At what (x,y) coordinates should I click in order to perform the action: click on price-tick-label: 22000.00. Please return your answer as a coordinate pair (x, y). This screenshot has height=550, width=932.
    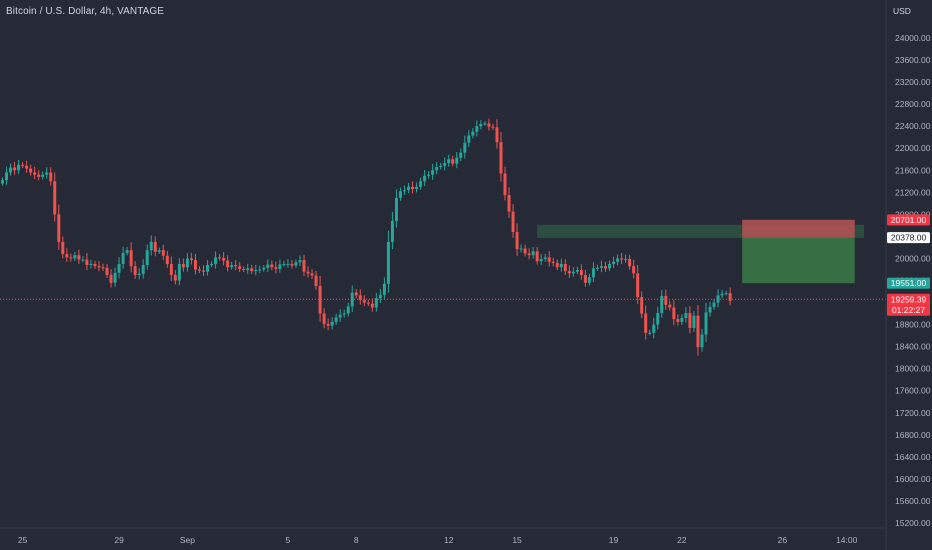
    Looking at the image, I should click on (913, 148).